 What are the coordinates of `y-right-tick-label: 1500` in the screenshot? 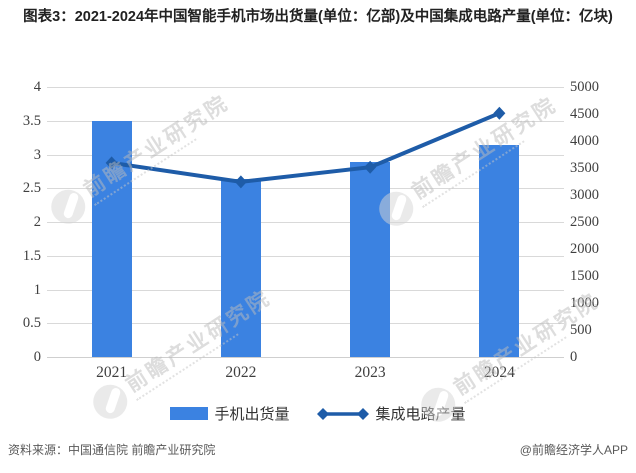 It's located at (584, 275).